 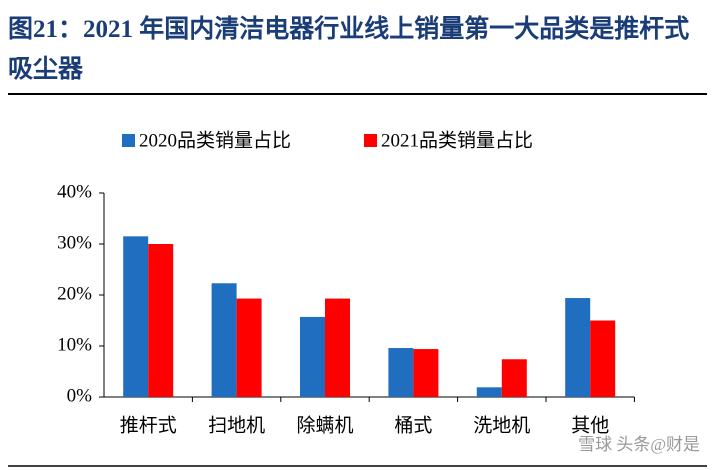 I want to click on x-tick-label: 洗地机, so click(x=501, y=425).